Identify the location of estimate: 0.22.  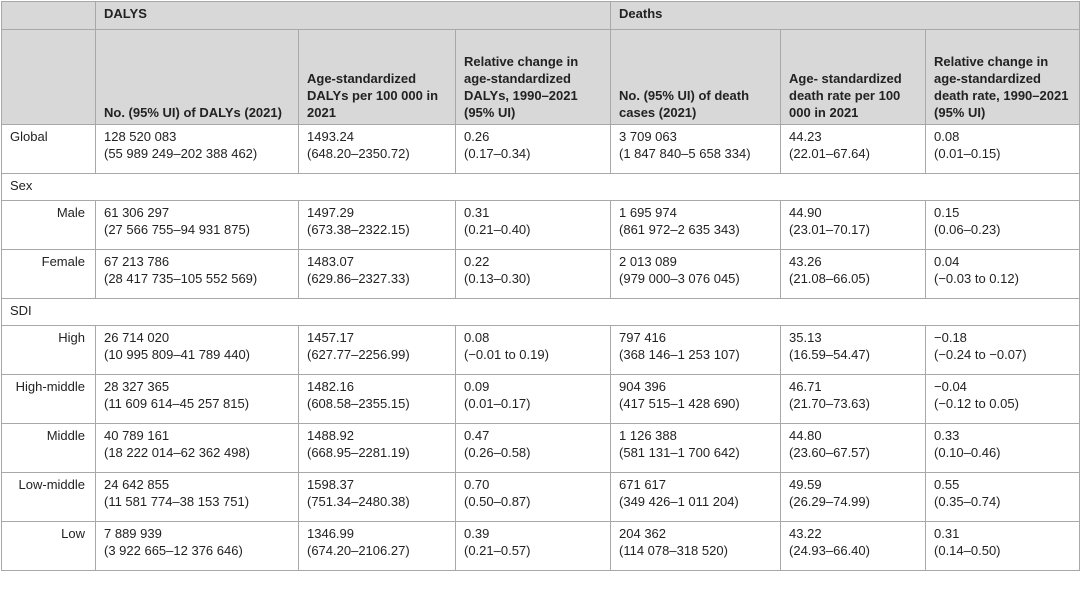
(477, 261).